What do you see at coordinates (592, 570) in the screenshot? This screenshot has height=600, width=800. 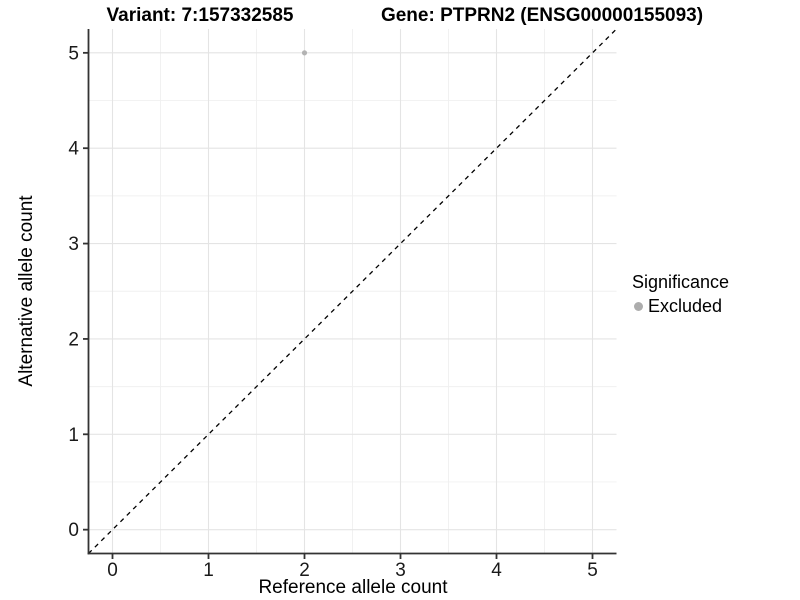 I see `x-tick-label: 5` at bounding box center [592, 570].